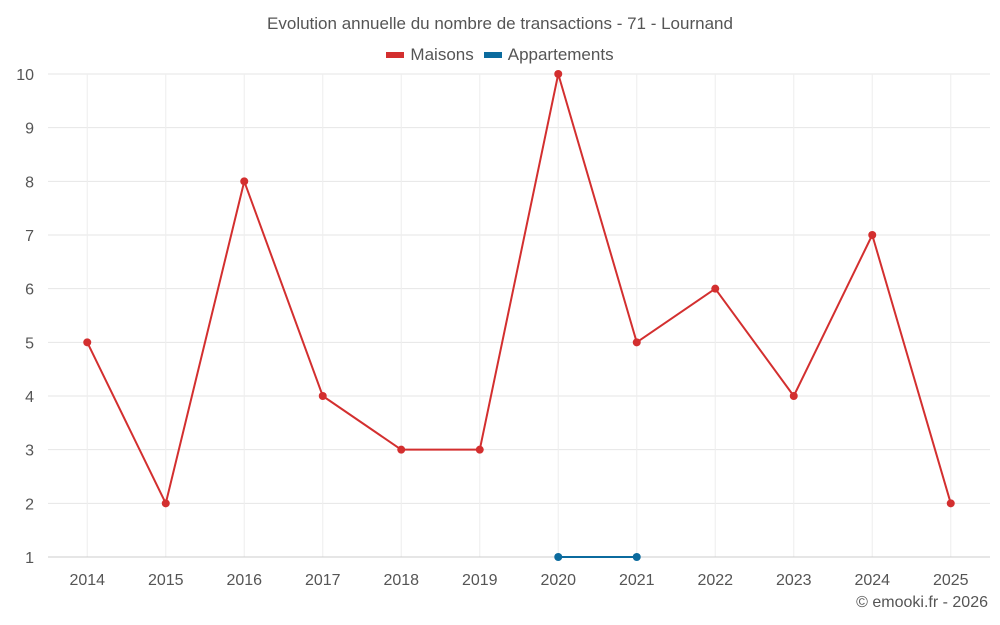 Image resolution: width=1000 pixels, height=625 pixels. Describe the element at coordinates (395, 55) in the screenshot. I see `legend-swatch-maisons` at that location.